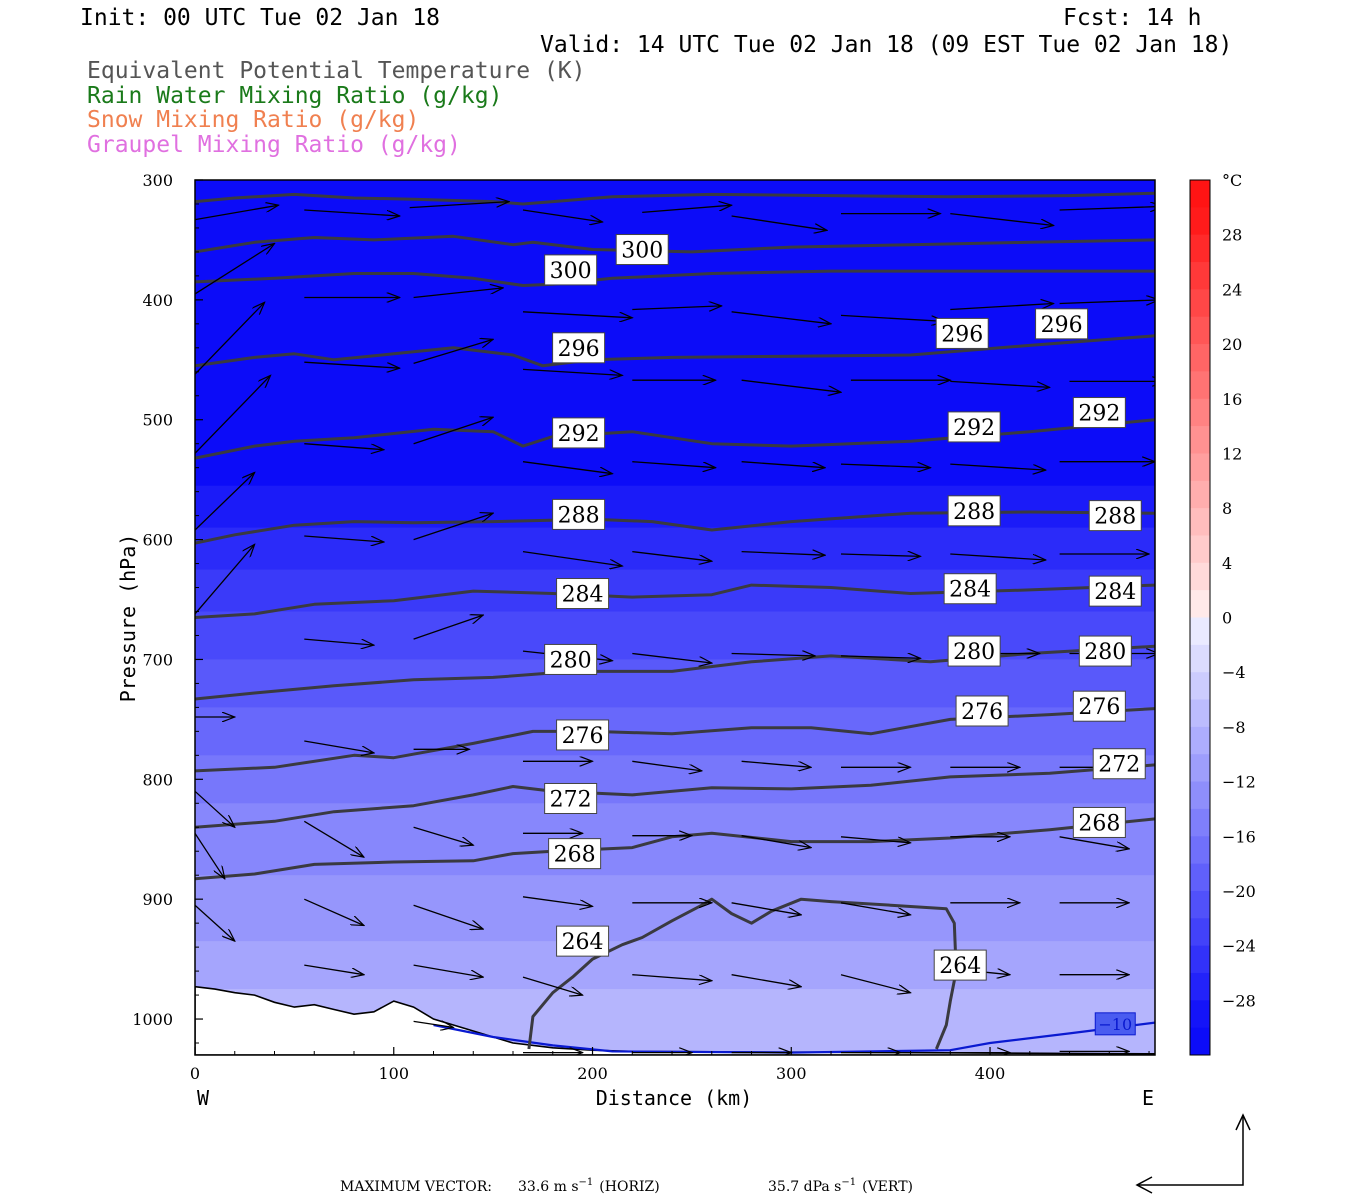 This screenshot has height=1200, width=1350. I want to click on colorbar-unit: °C, so click(1232, 180).